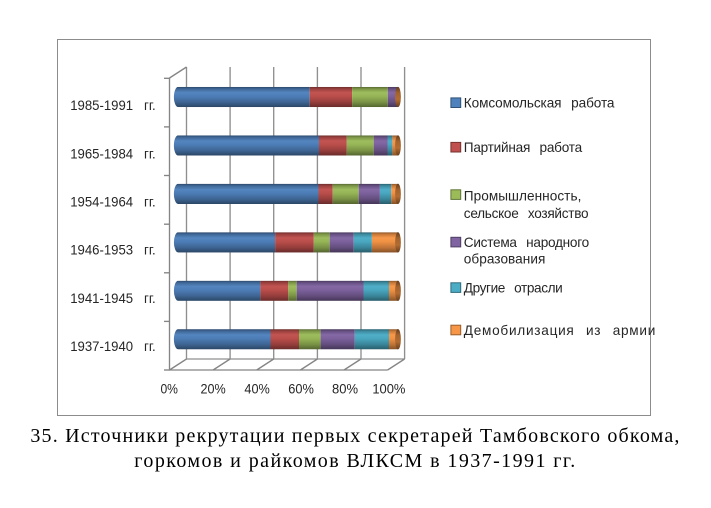 Image resolution: width=711 pixels, height=508 pixels. Describe the element at coordinates (523, 147) in the screenshot. I see `svg-text: Партийная работа` at that location.